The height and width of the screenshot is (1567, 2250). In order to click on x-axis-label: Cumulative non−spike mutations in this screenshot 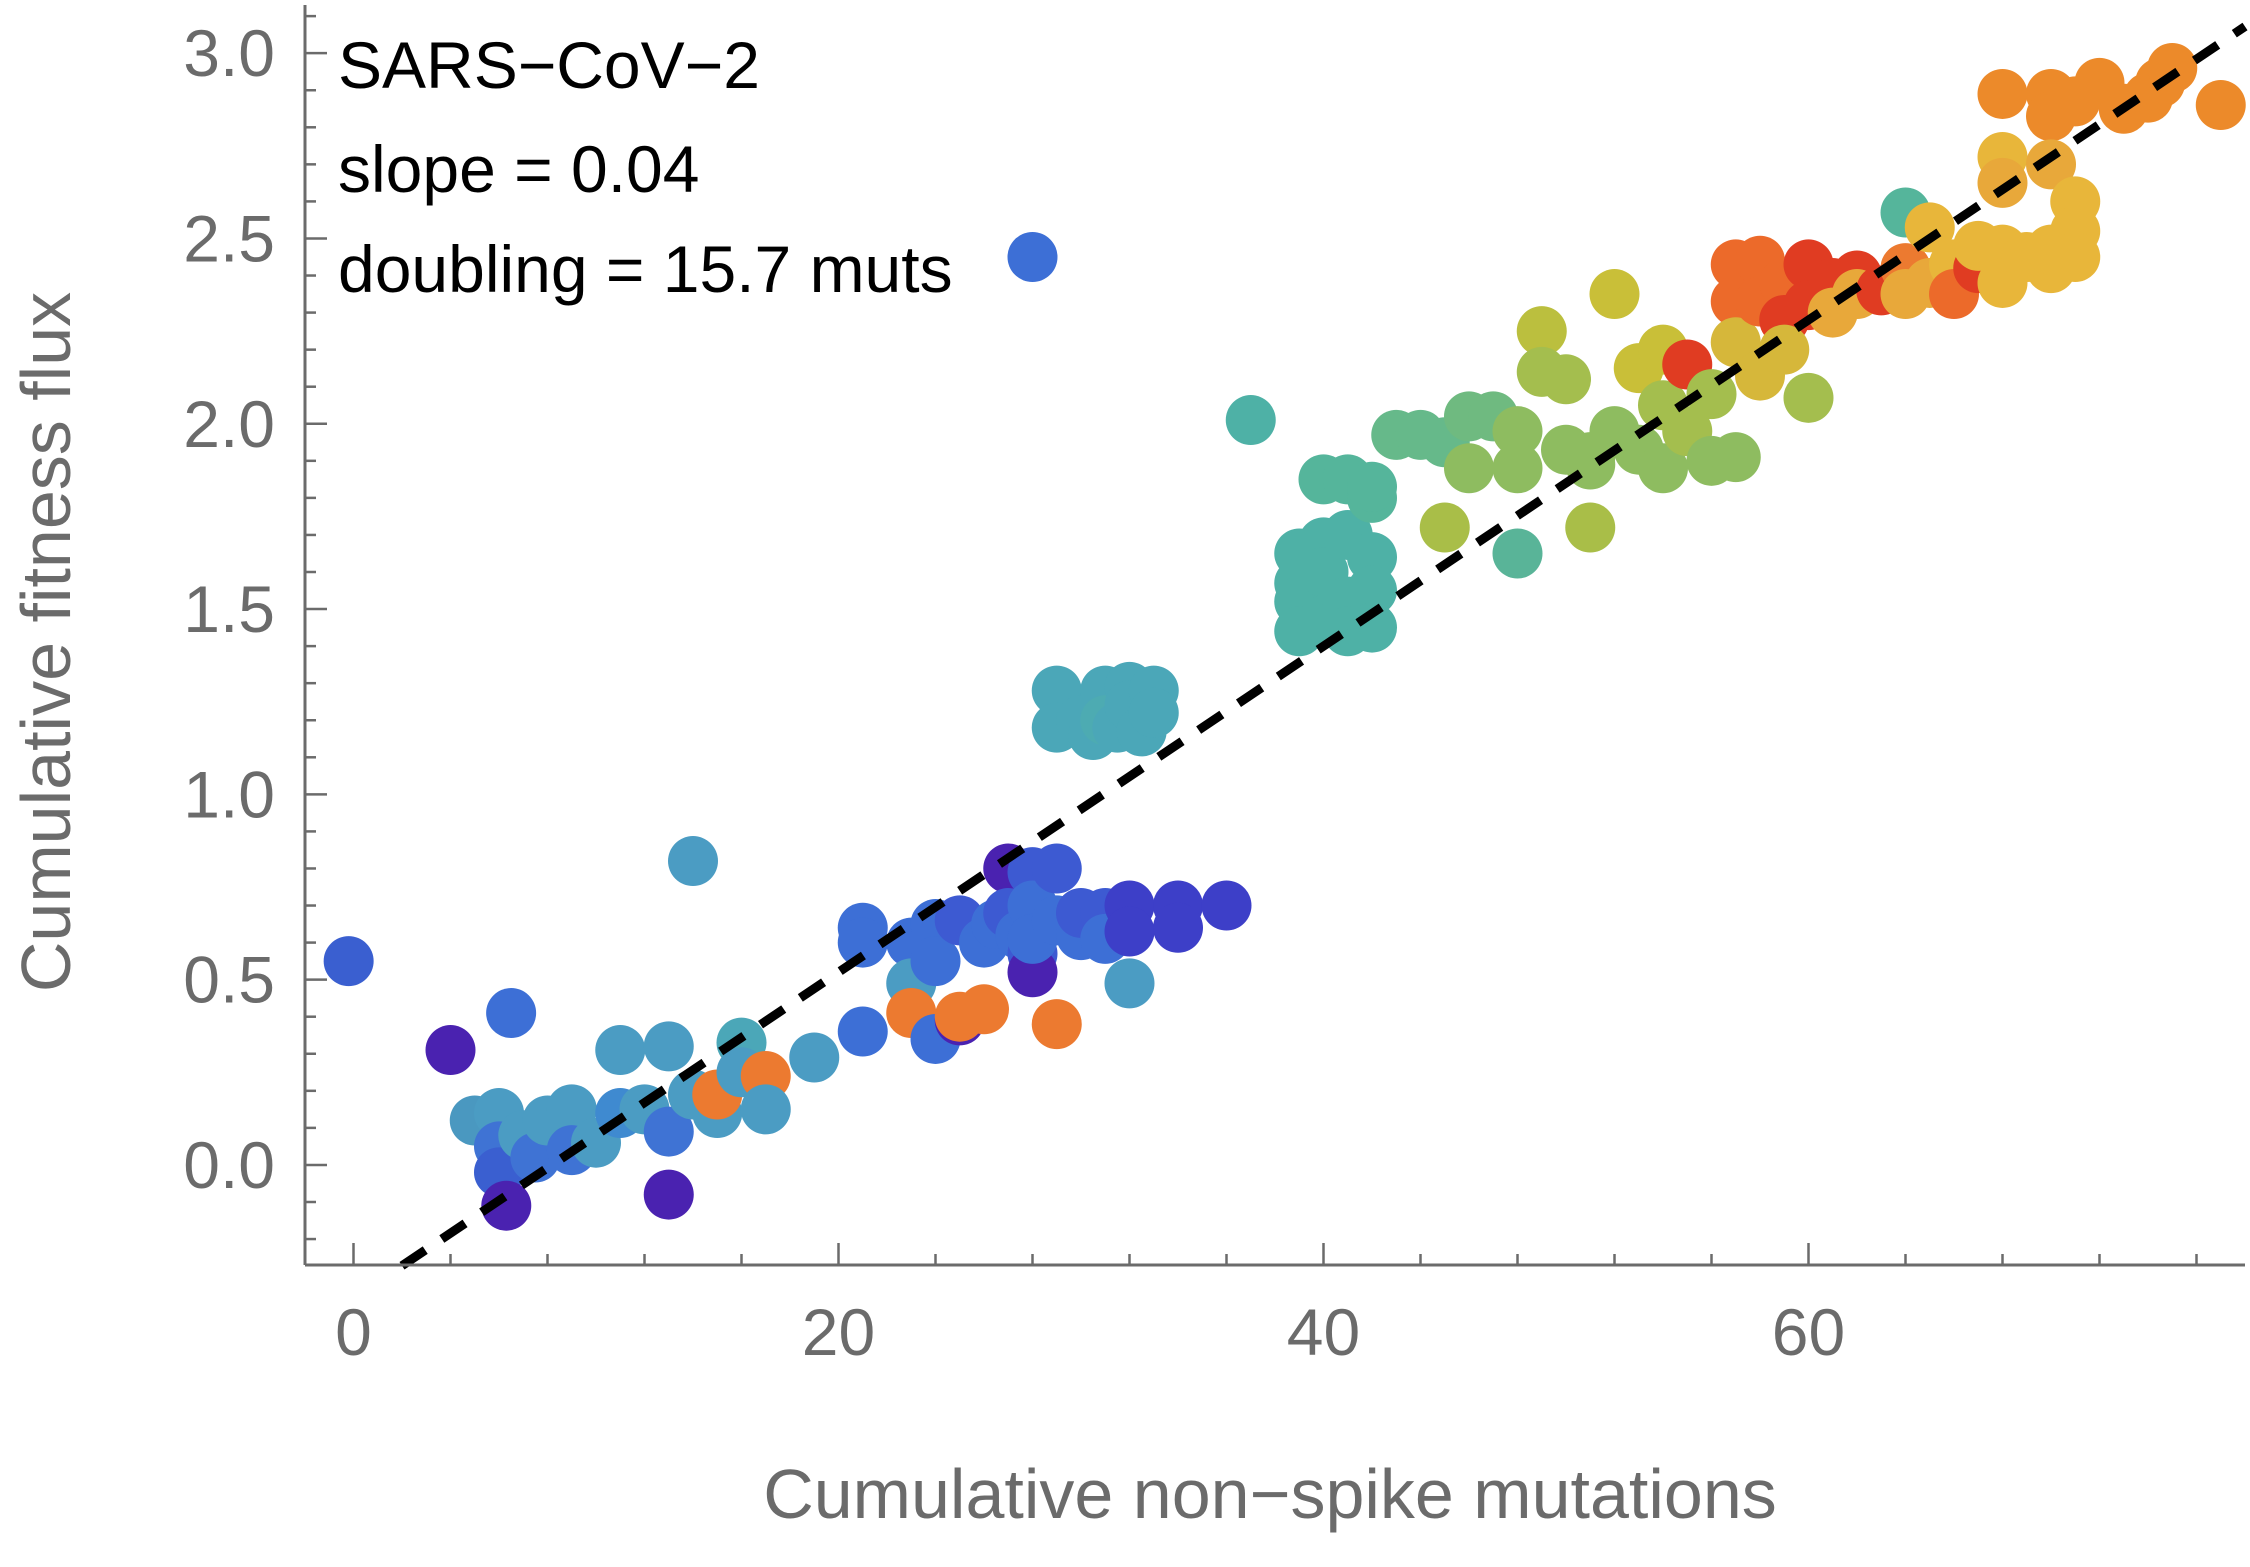, I will do `click(1270, 1494)`.